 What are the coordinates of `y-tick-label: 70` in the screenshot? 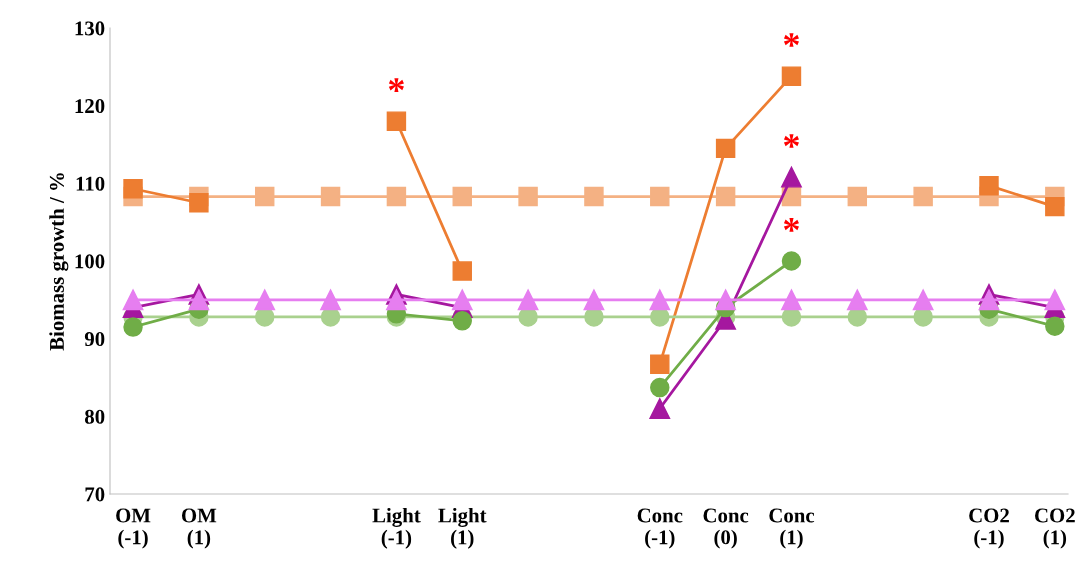 It's located at (95, 494).